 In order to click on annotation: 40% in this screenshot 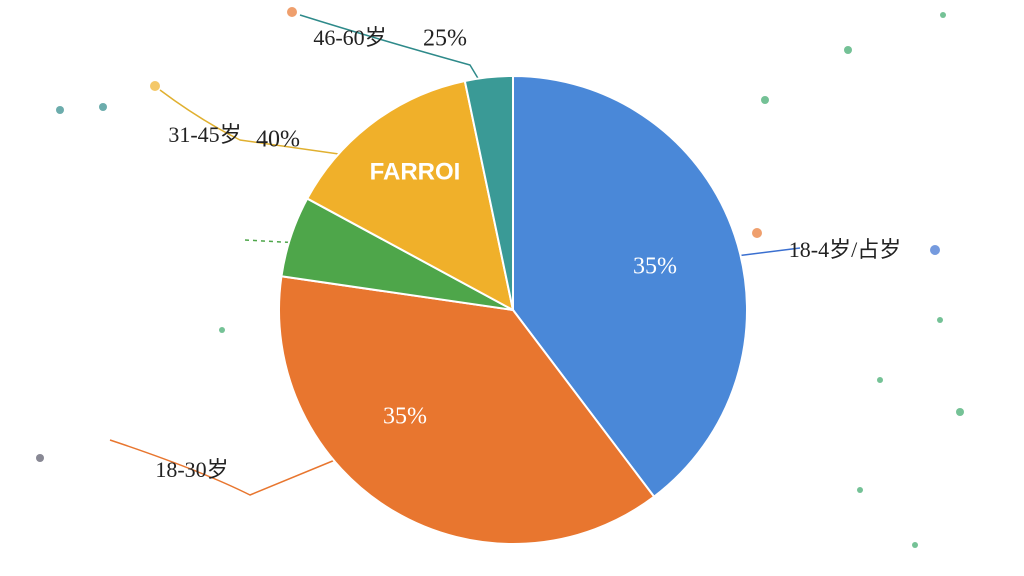, I will do `click(278, 140)`.